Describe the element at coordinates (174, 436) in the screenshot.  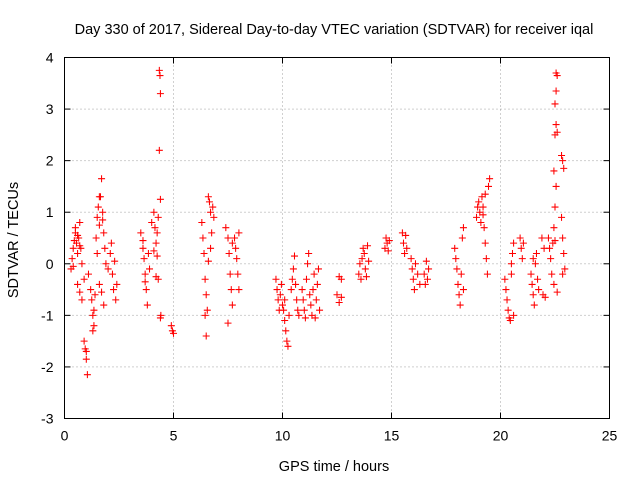
I see `x-tick-label: 5` at that location.